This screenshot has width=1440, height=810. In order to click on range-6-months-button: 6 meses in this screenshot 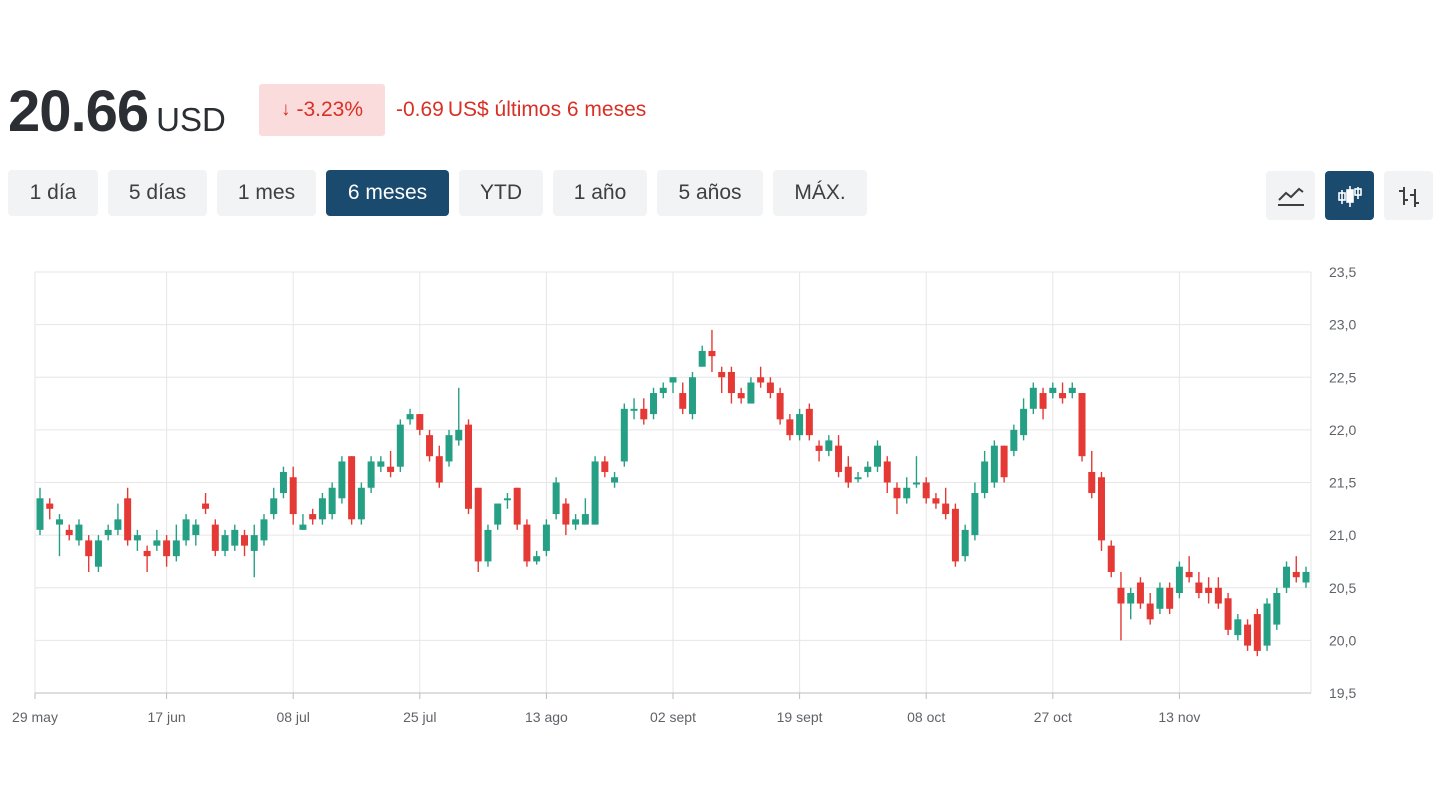, I will do `click(387, 193)`.